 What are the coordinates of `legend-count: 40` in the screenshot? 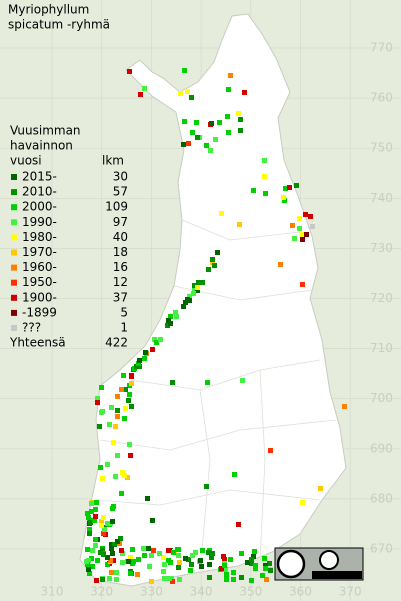 It's located at (120, 237).